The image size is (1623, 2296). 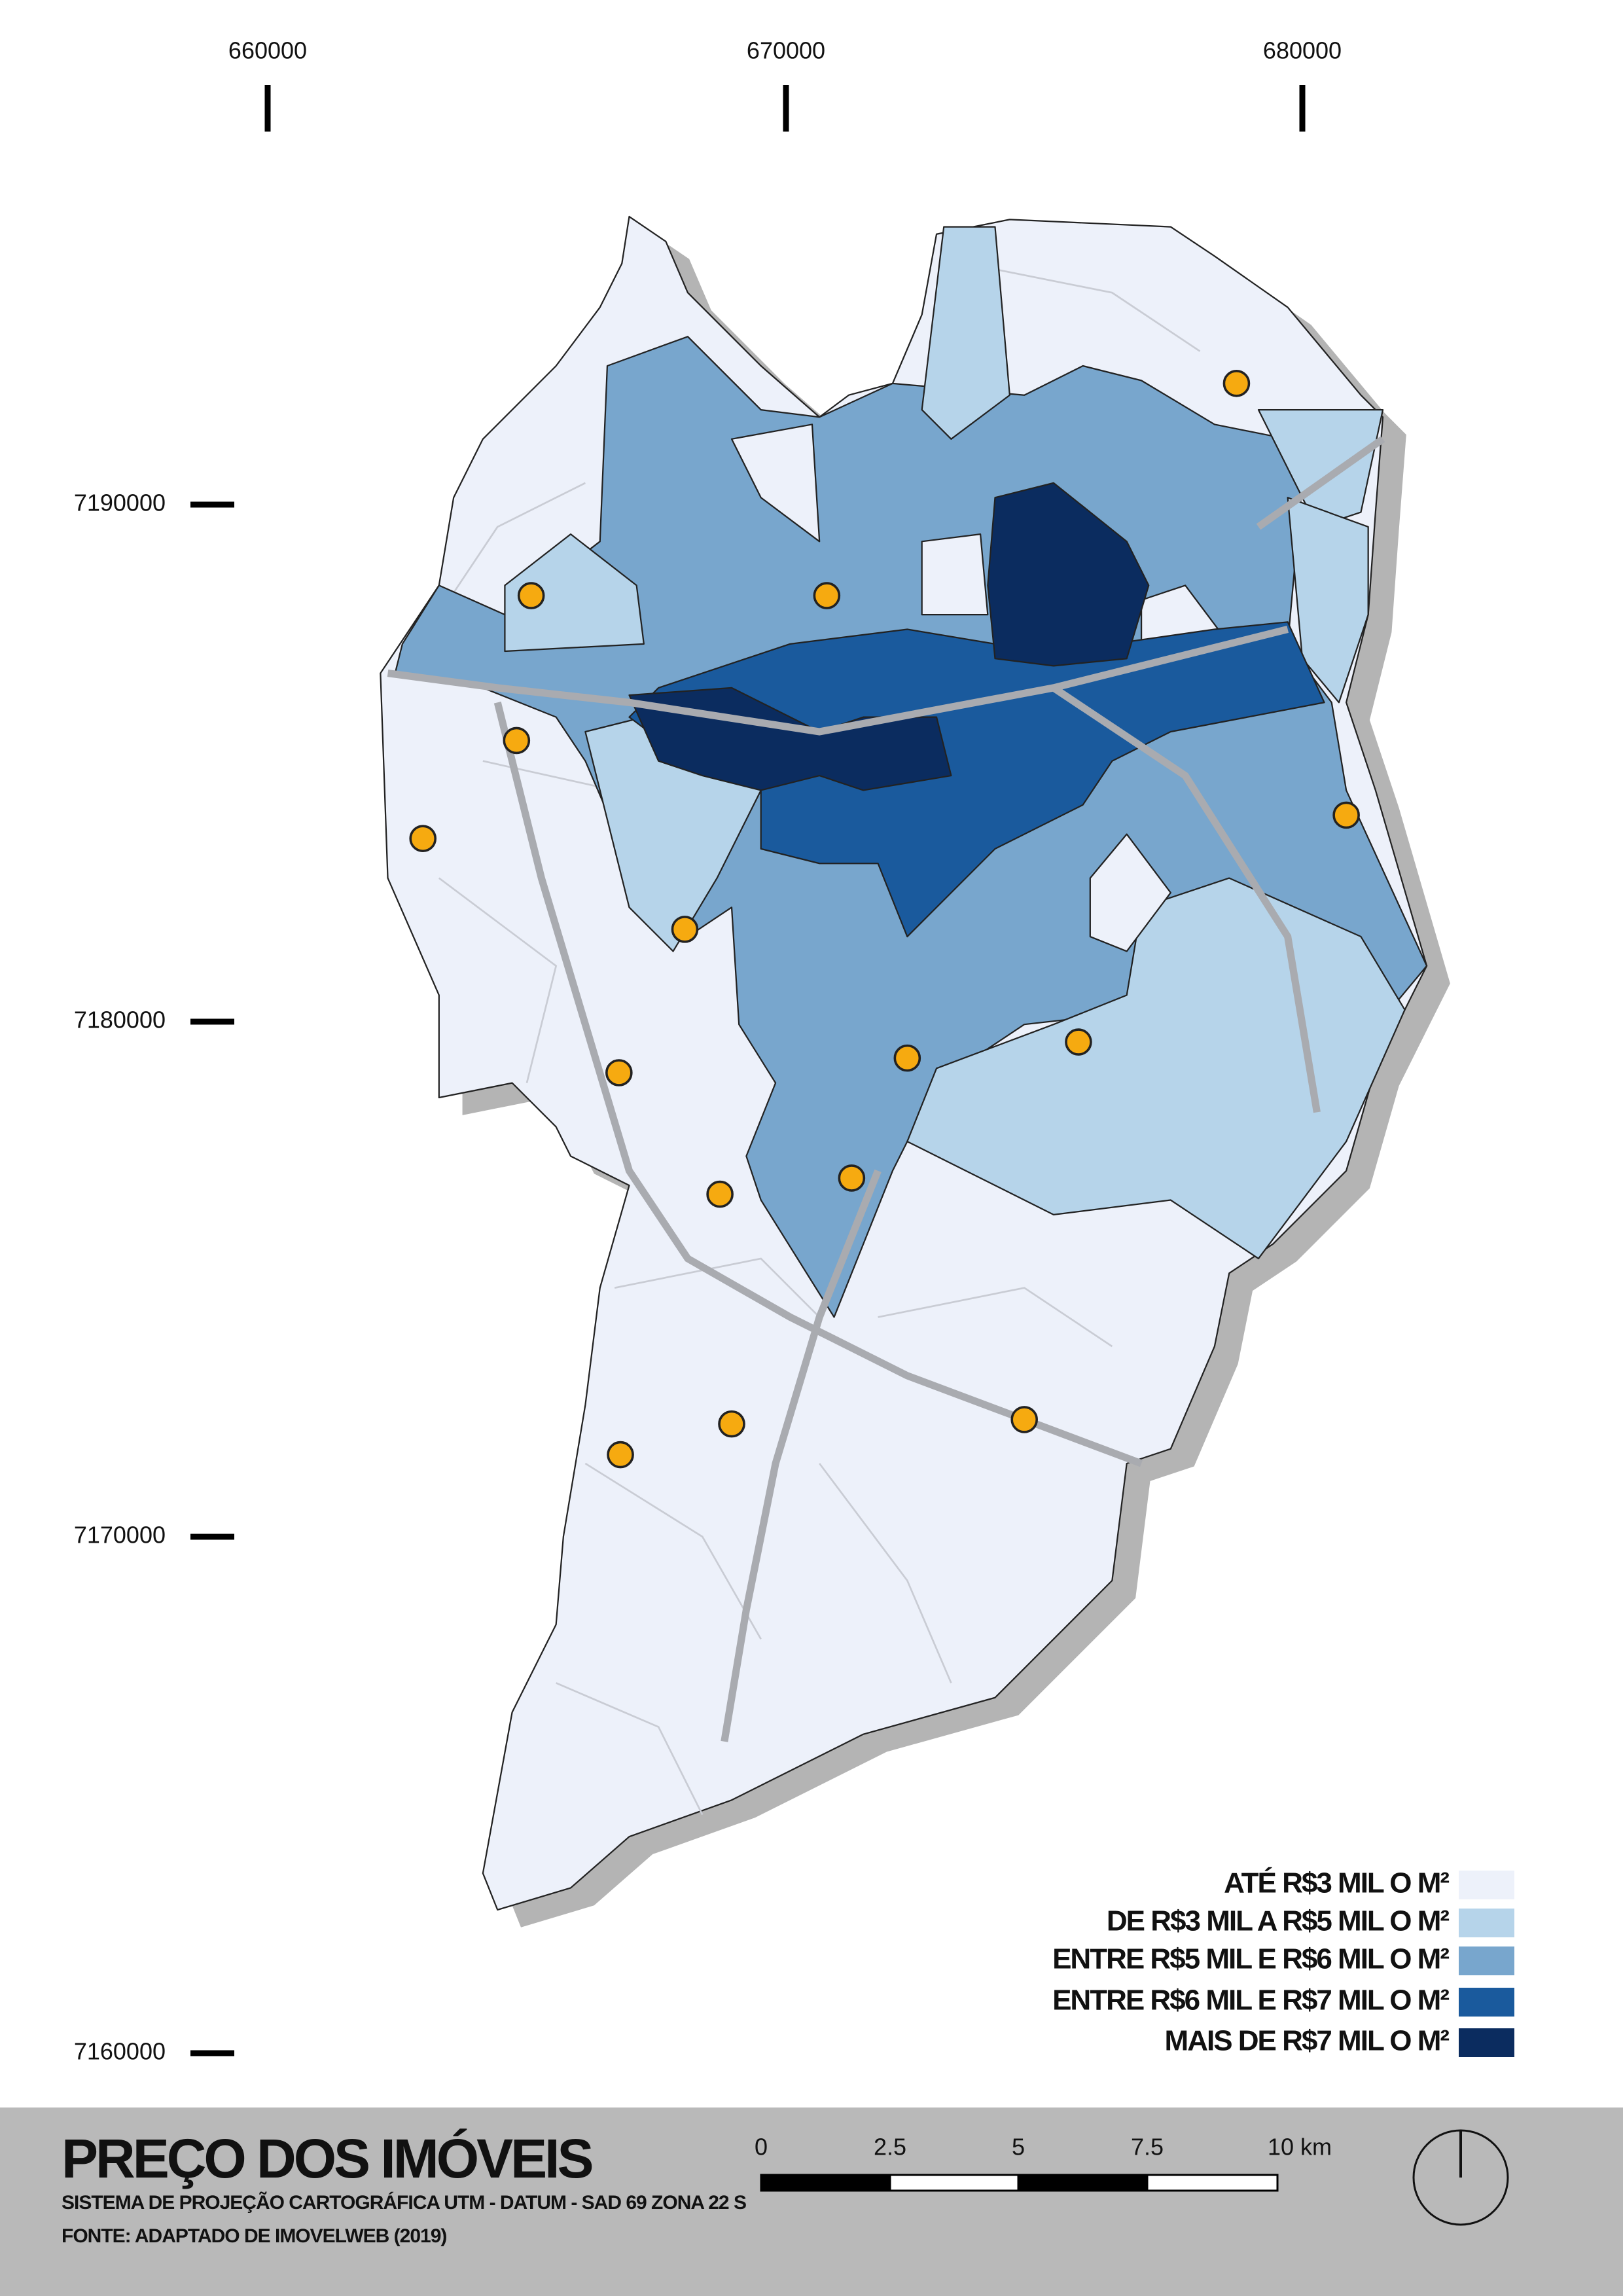 What do you see at coordinates (120, 1020) in the screenshot?
I see `y-coordinate-label: 7180000` at bounding box center [120, 1020].